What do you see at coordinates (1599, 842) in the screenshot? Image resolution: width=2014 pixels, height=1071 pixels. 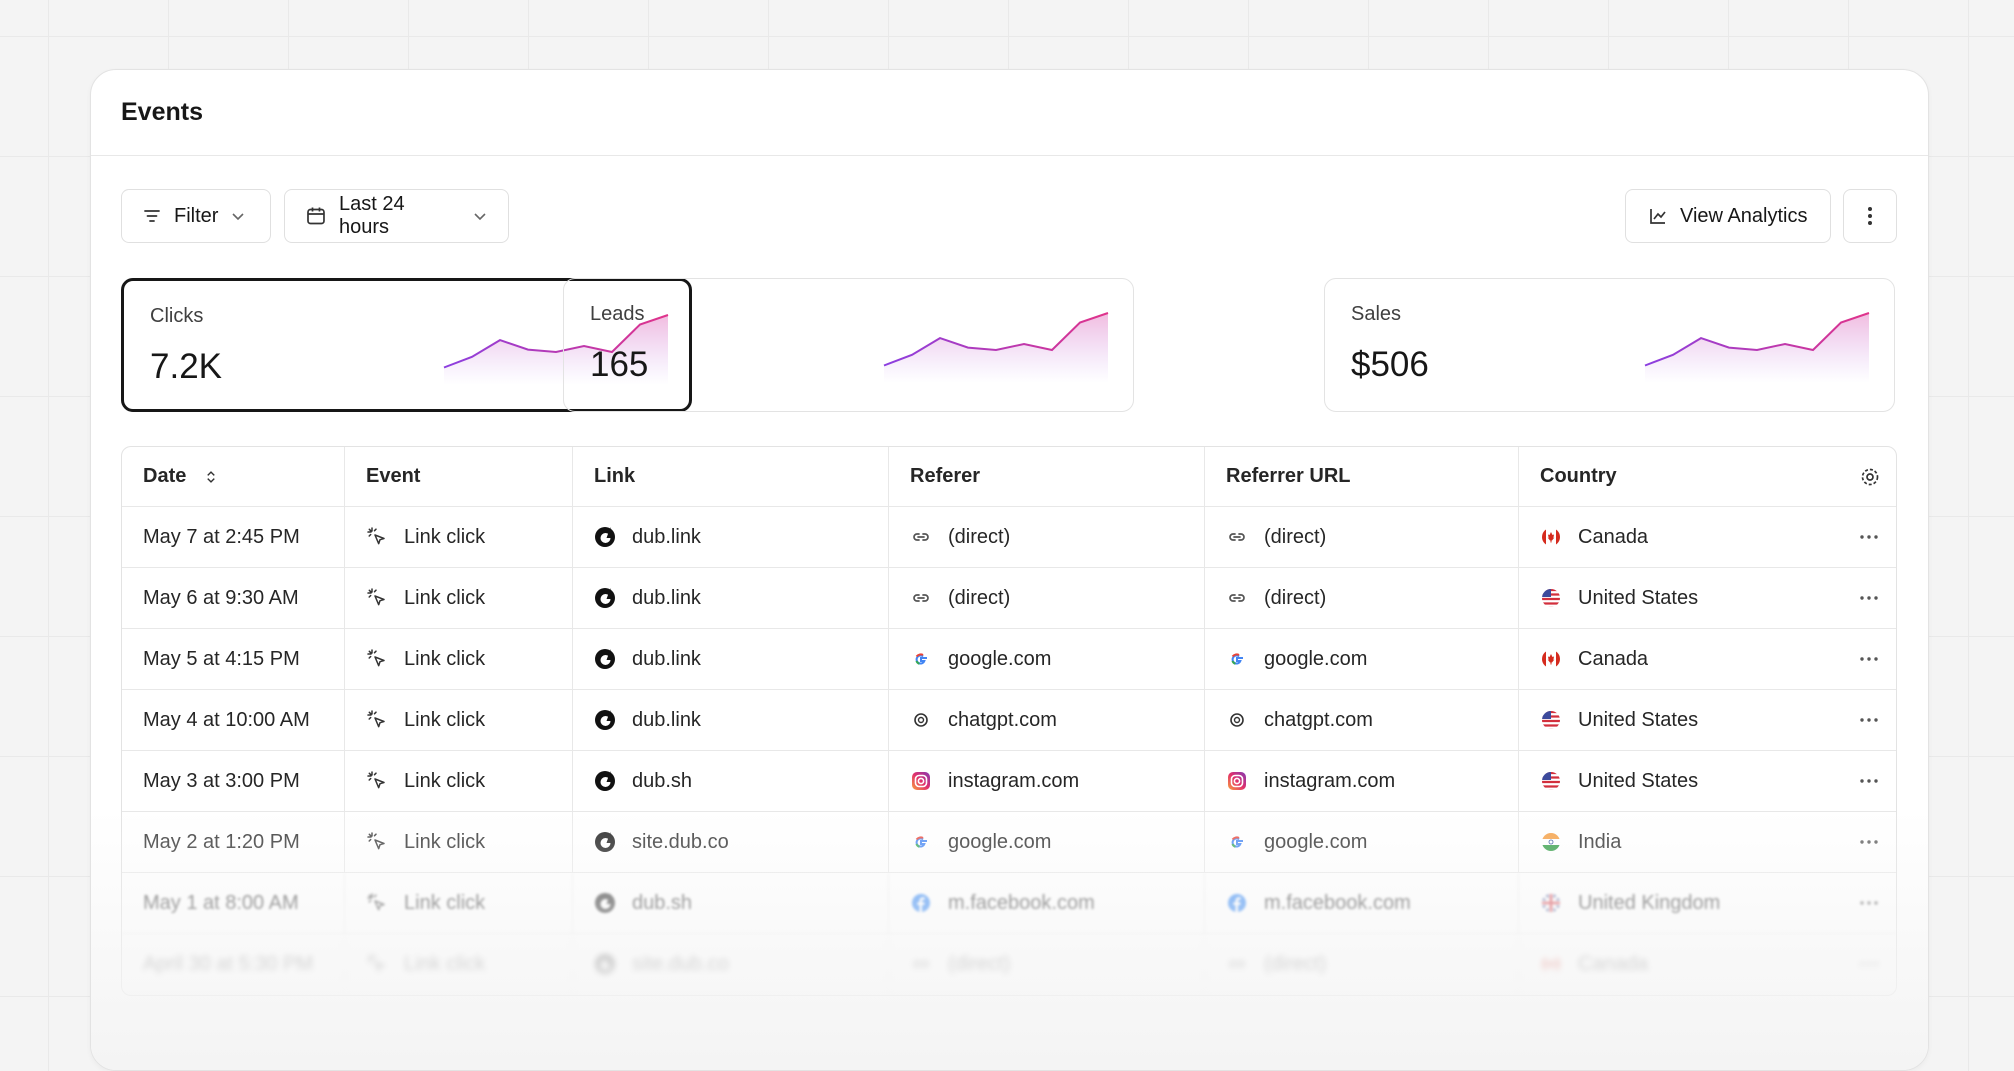 I see `cell-text: India` at bounding box center [1599, 842].